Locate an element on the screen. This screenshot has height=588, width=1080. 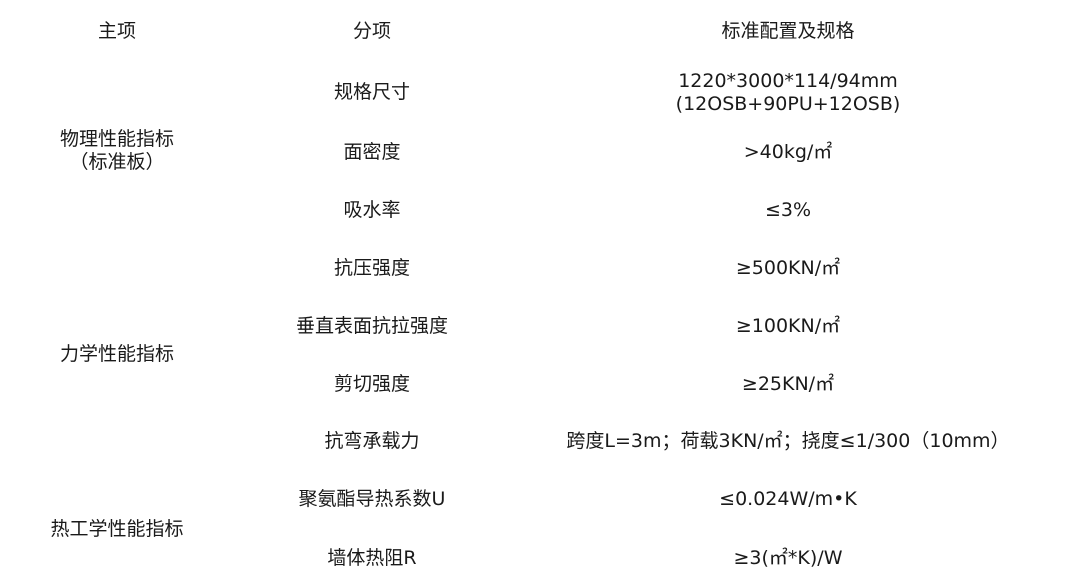
header-spec: 标准配置及规格 is located at coordinates (788, 30).